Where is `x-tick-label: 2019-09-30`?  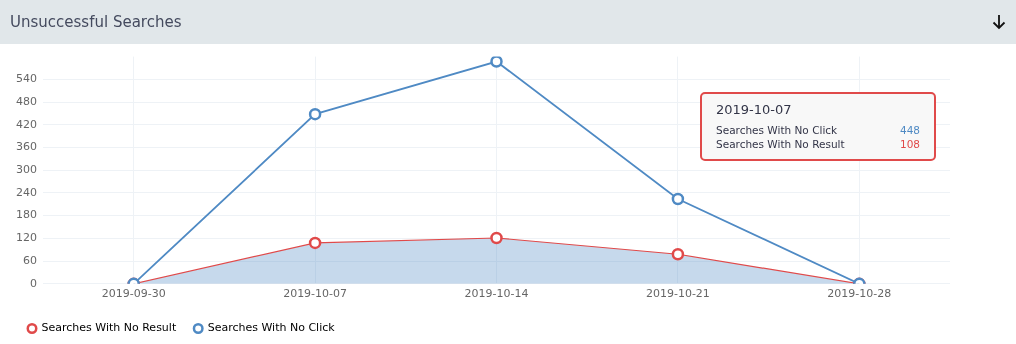
x-tick-label: 2019-09-30 is located at coordinates (133, 294).